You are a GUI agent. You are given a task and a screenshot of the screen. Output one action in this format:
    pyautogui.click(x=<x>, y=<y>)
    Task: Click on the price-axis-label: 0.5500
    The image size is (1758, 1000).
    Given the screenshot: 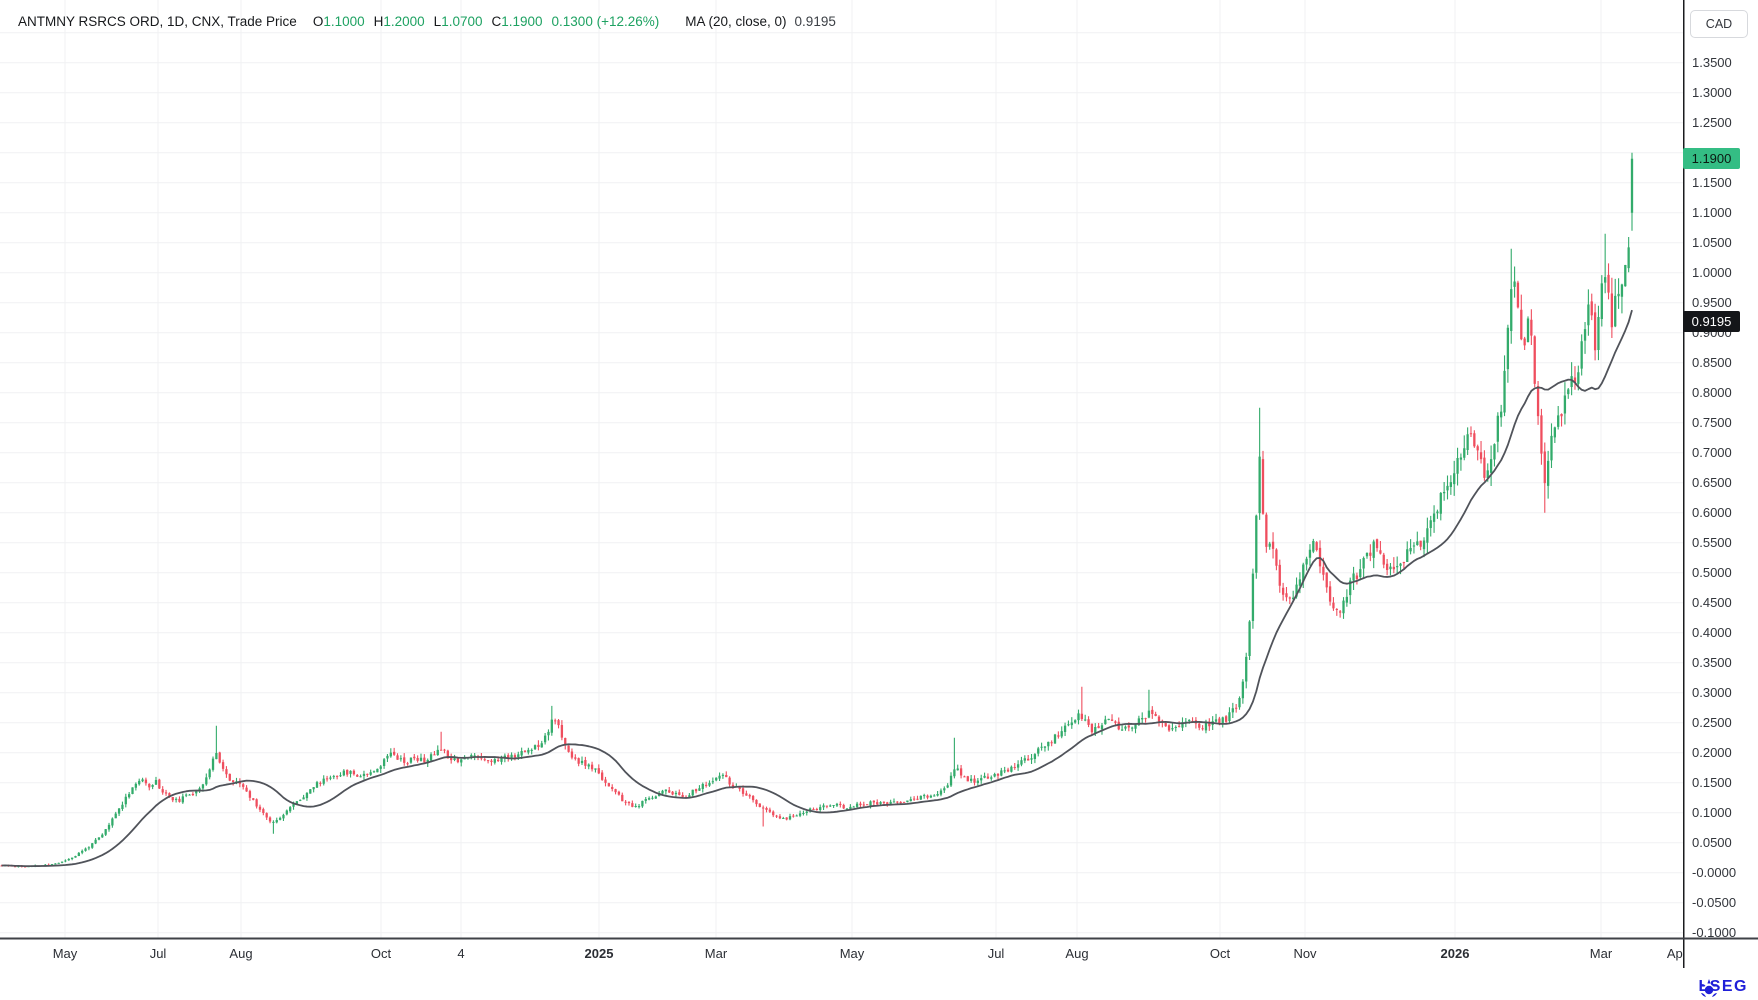 What is the action you would take?
    pyautogui.click(x=1712, y=542)
    